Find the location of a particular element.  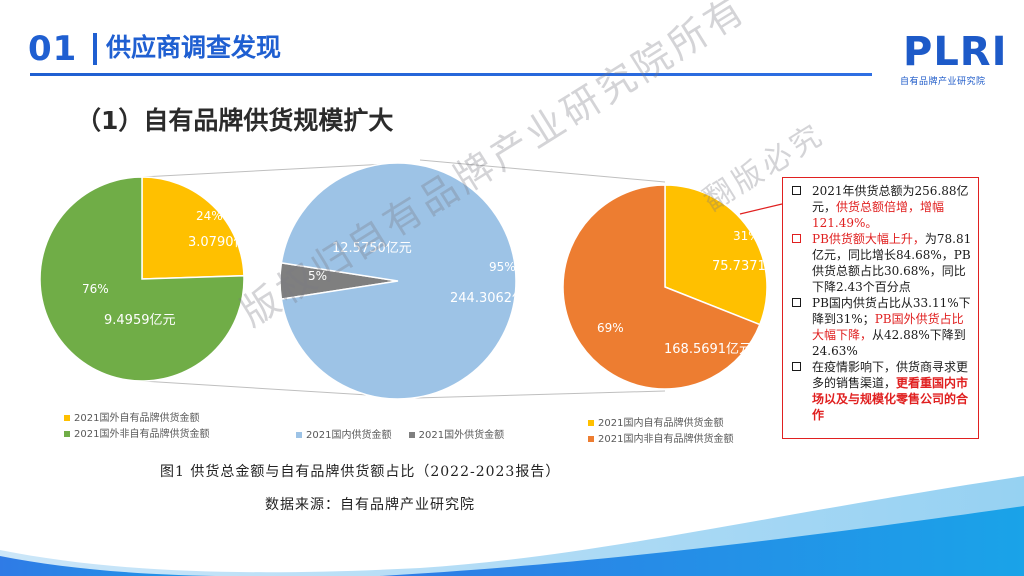

legend-left: 2021国外自有品牌供货金额 2021国外非自有品牌供货金额 is located at coordinates (136, 427).